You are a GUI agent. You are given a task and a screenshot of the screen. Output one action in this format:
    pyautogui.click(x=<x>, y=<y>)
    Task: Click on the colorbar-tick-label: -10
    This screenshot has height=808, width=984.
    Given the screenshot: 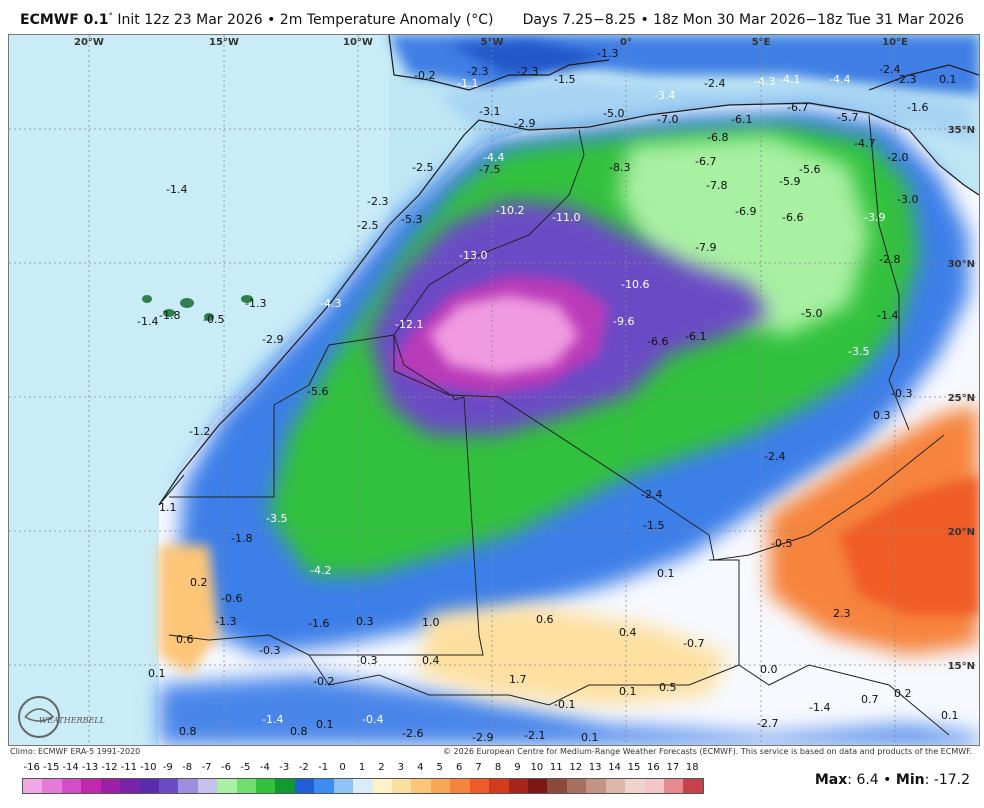 What is the action you would take?
    pyautogui.click(x=148, y=767)
    